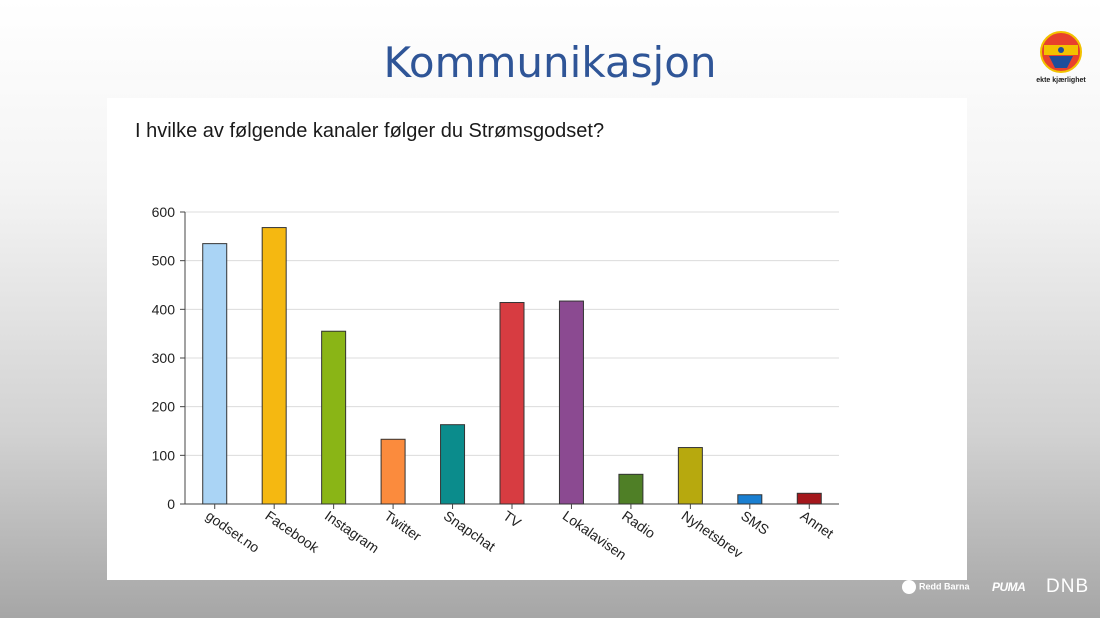 The image size is (1100, 618). Describe the element at coordinates (1061, 80) in the screenshot. I see `club-slogan: ekte kjærlighet` at that location.